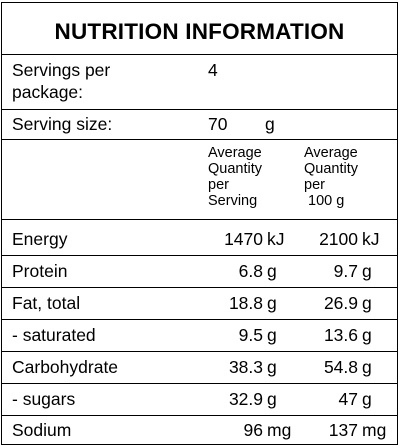 This screenshot has width=400, height=448. Describe the element at coordinates (46, 303) in the screenshot. I see `nutrient-name: Fat, total` at that location.